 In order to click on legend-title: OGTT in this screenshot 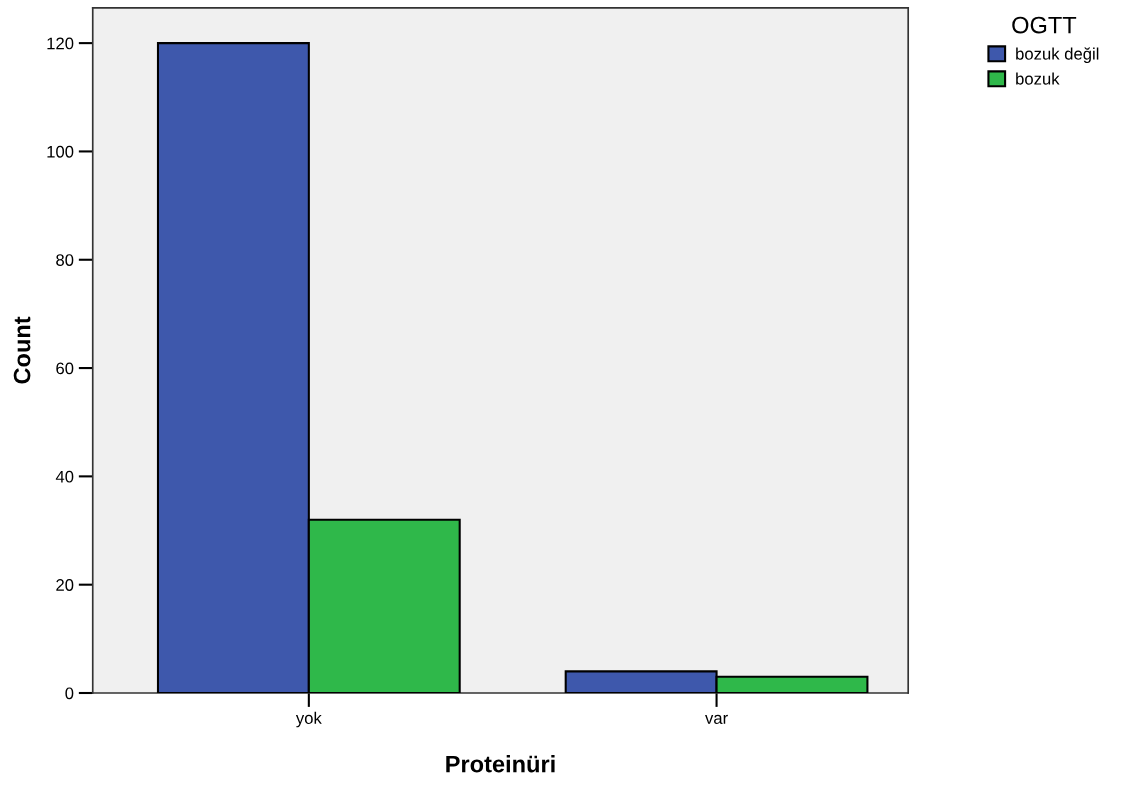, I will do `click(1044, 25)`.